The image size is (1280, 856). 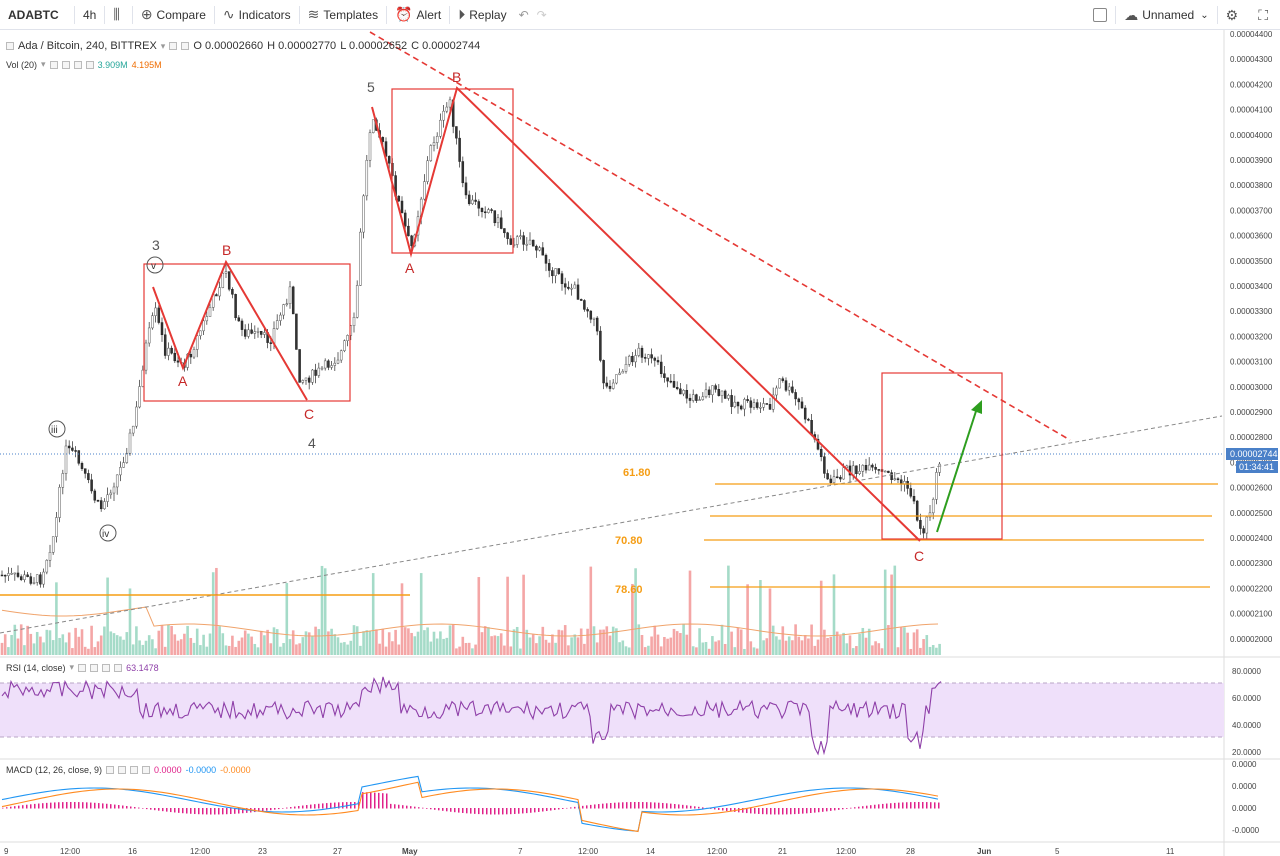 I want to click on rsi-axis: 80.0000 60.0000 40.0000 20.0000, so click(x=1246, y=712).